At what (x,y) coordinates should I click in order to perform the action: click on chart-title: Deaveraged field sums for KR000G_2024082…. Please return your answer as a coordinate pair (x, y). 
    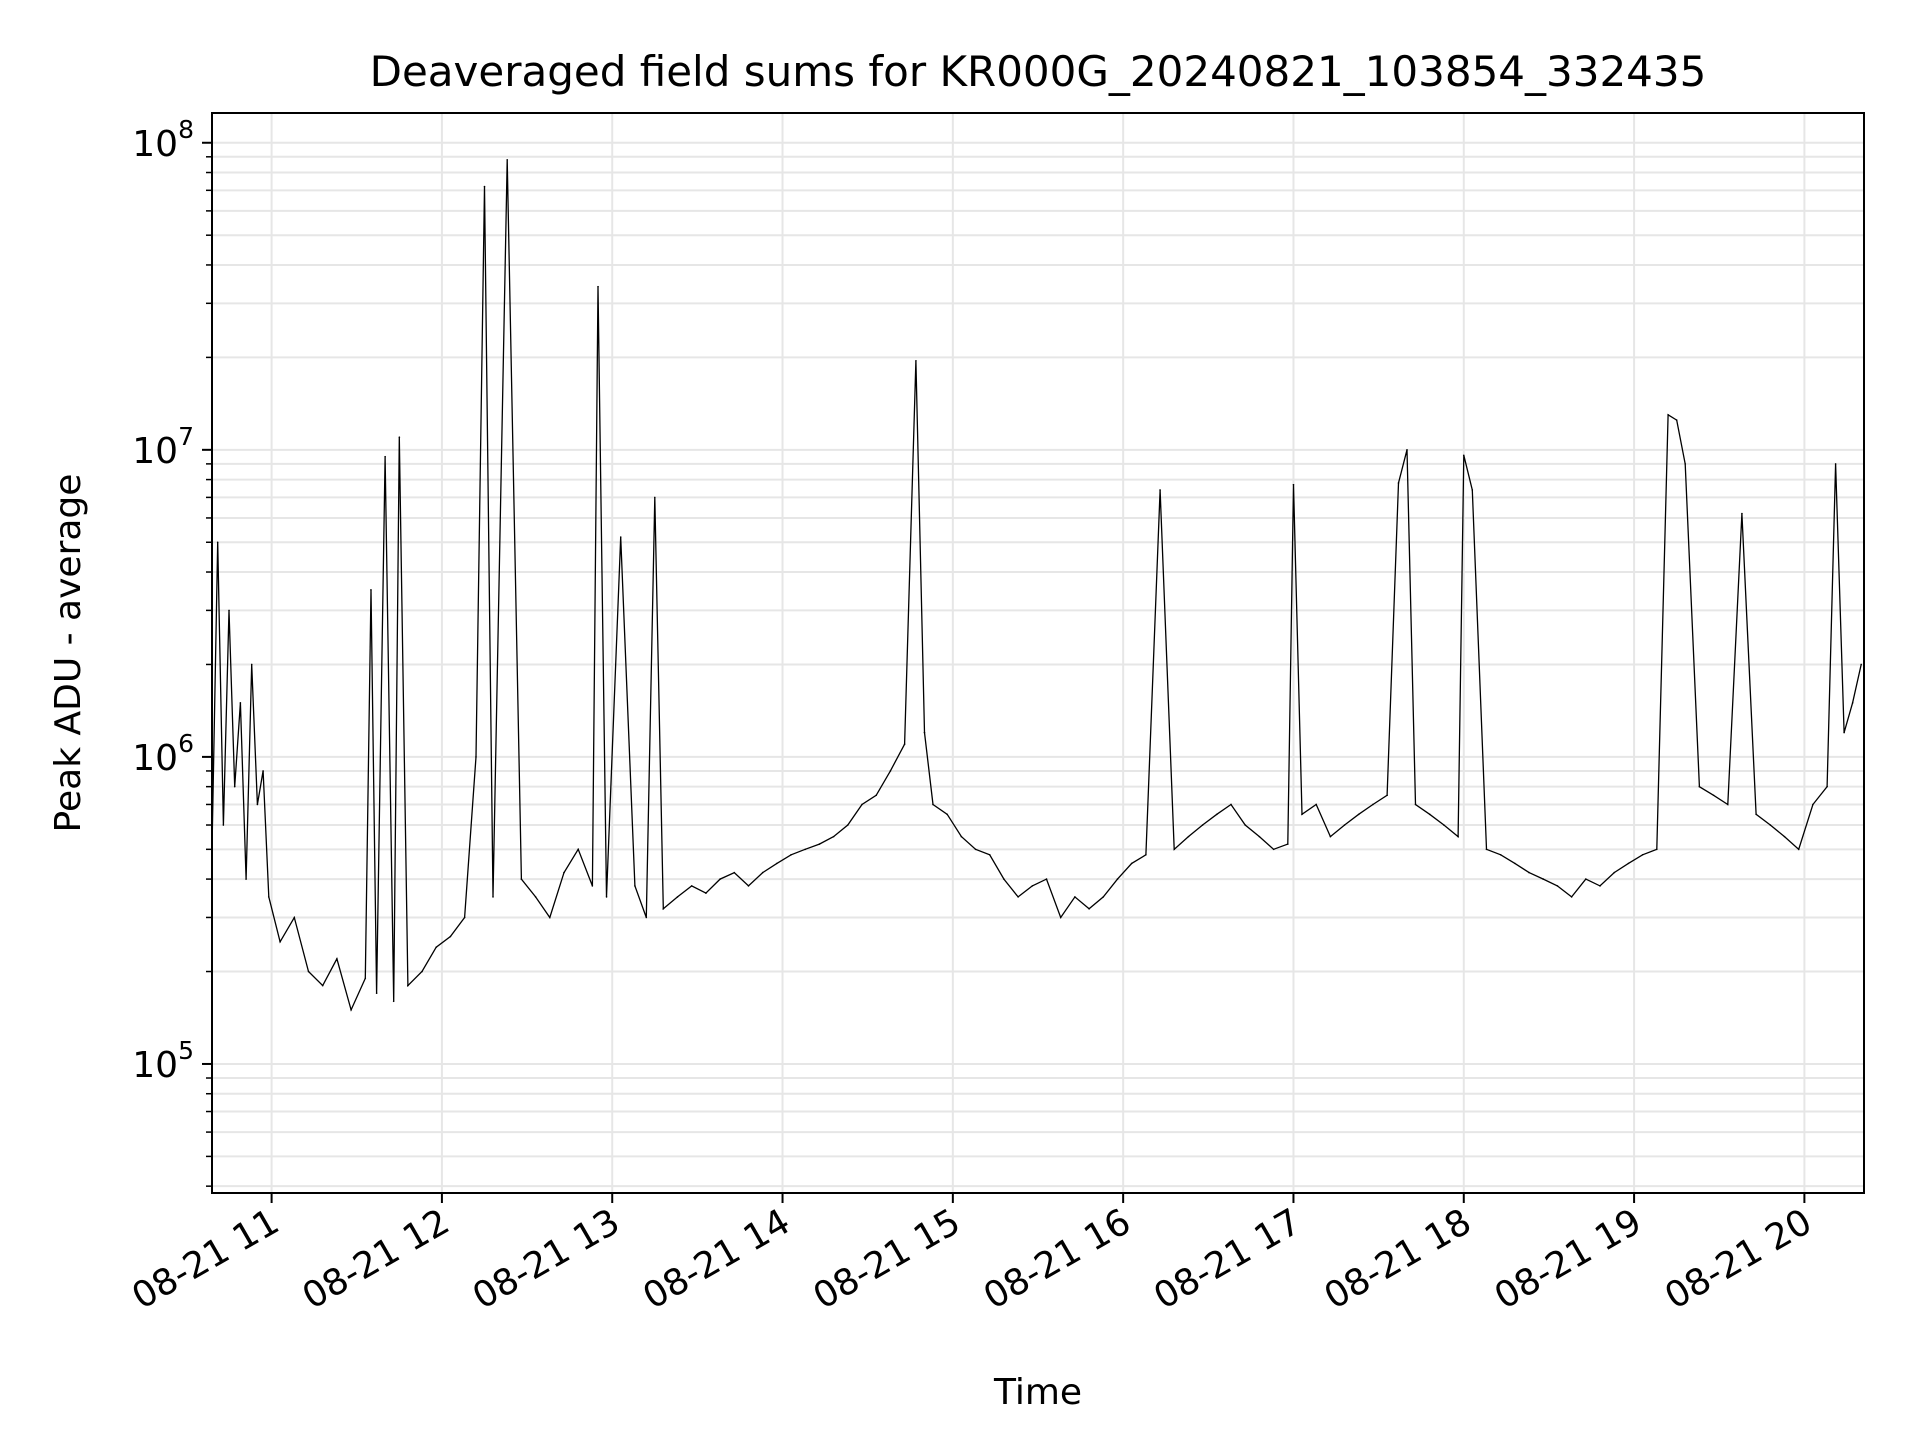
    Looking at the image, I should click on (1038, 71).